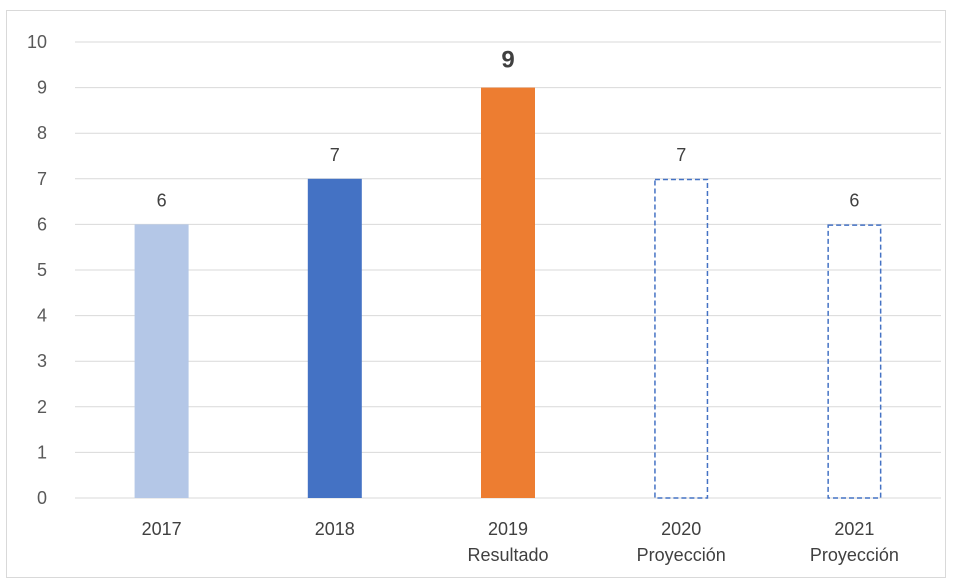 The width and height of the screenshot is (953, 581). What do you see at coordinates (508, 529) in the screenshot?
I see `category-label: 2019` at bounding box center [508, 529].